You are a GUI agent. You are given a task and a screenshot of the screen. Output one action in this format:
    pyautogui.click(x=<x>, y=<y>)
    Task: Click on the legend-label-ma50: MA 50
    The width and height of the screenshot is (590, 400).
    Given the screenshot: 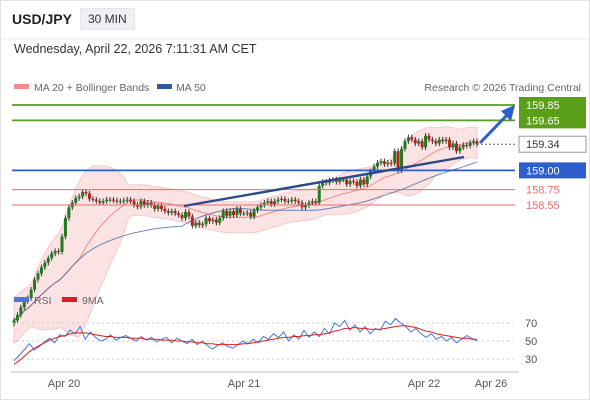 What is the action you would take?
    pyautogui.click(x=191, y=88)
    